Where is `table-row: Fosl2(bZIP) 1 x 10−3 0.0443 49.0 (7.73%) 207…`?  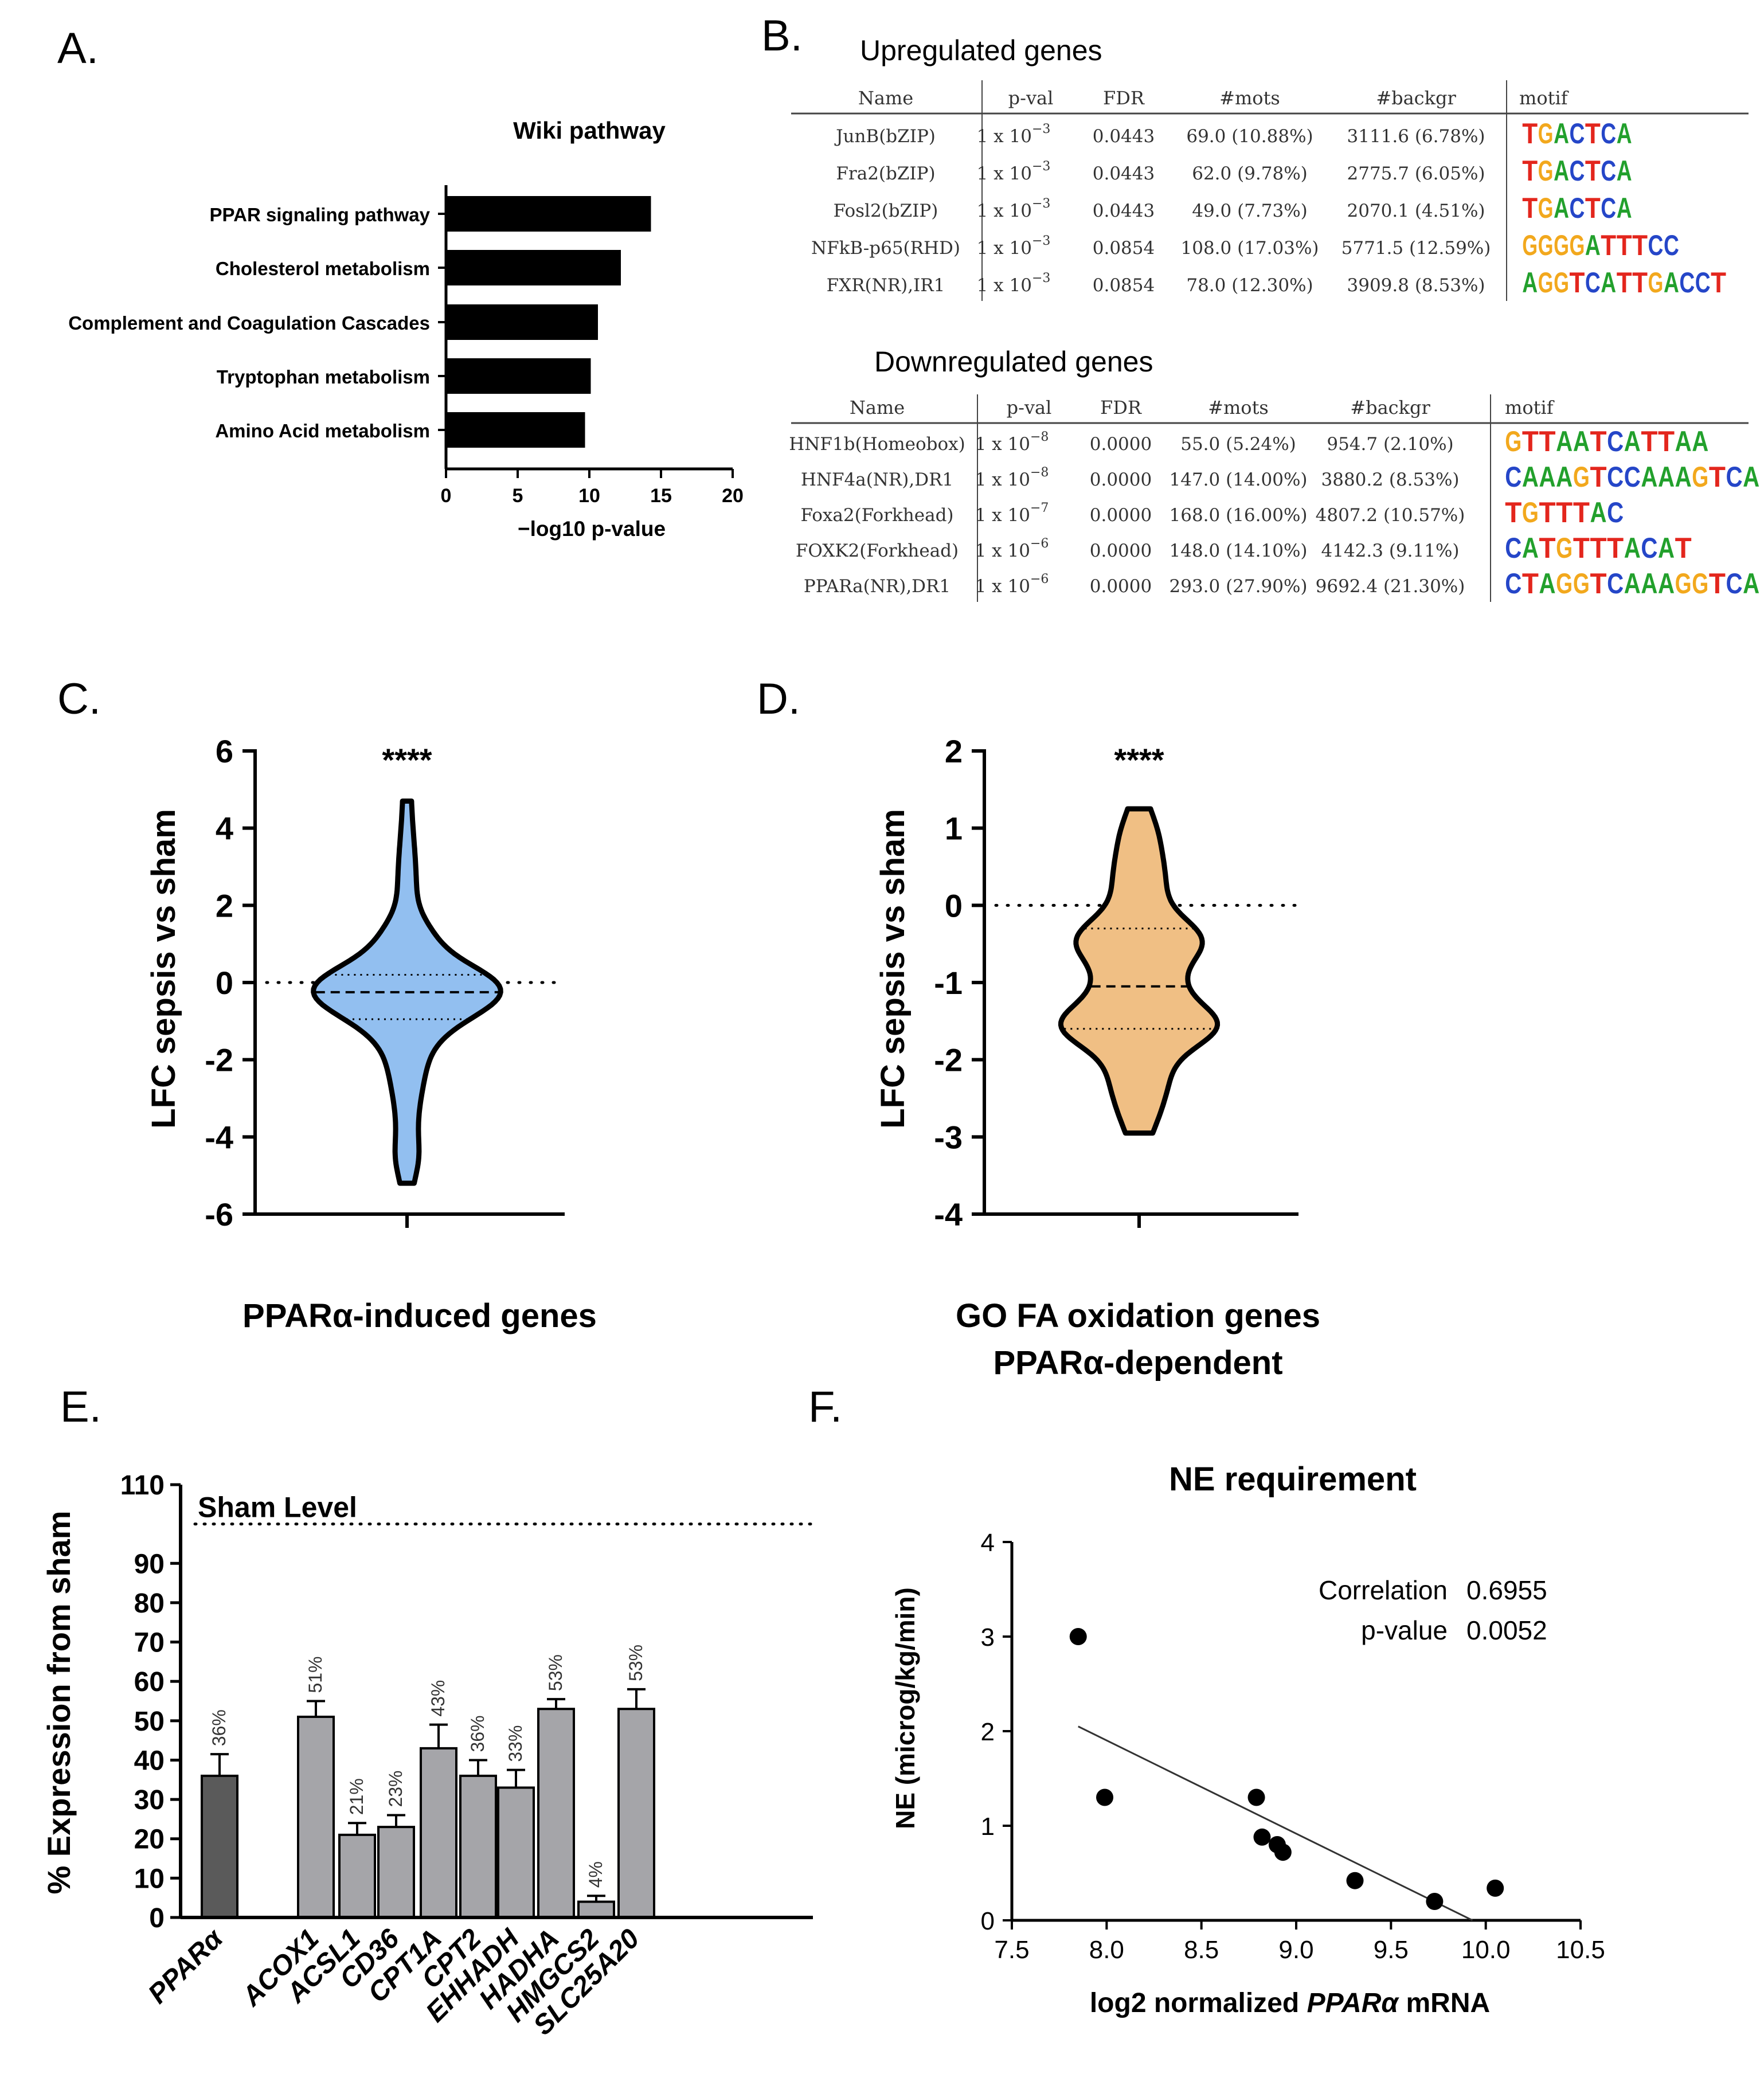 table-row: Fosl2(bZIP) 1 x 10−3 0.0443 49.0 (7.73%) 207… is located at coordinates (1233, 208).